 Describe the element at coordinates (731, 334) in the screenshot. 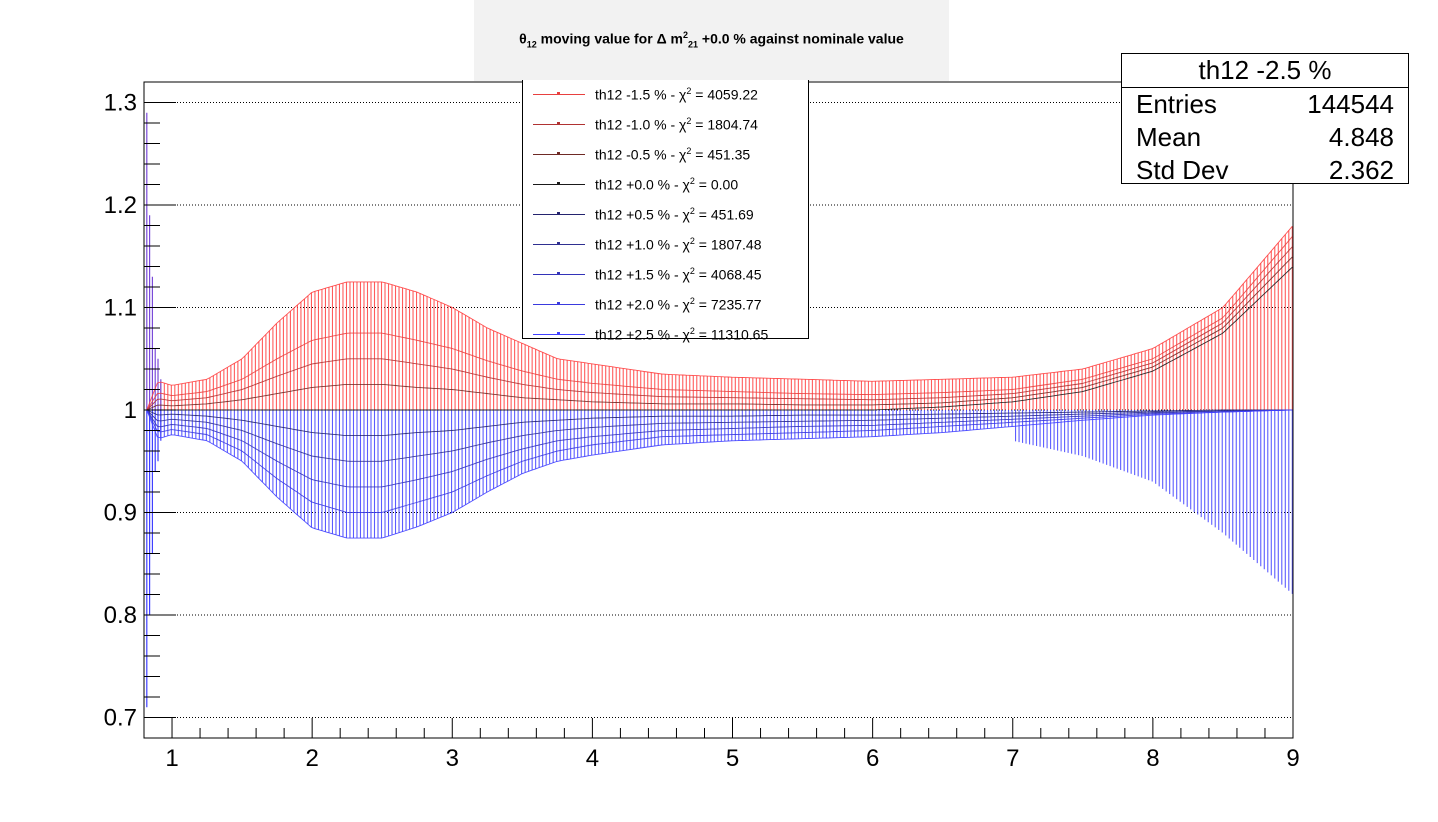

I see `legend-label-value: = 11310.65` at that location.